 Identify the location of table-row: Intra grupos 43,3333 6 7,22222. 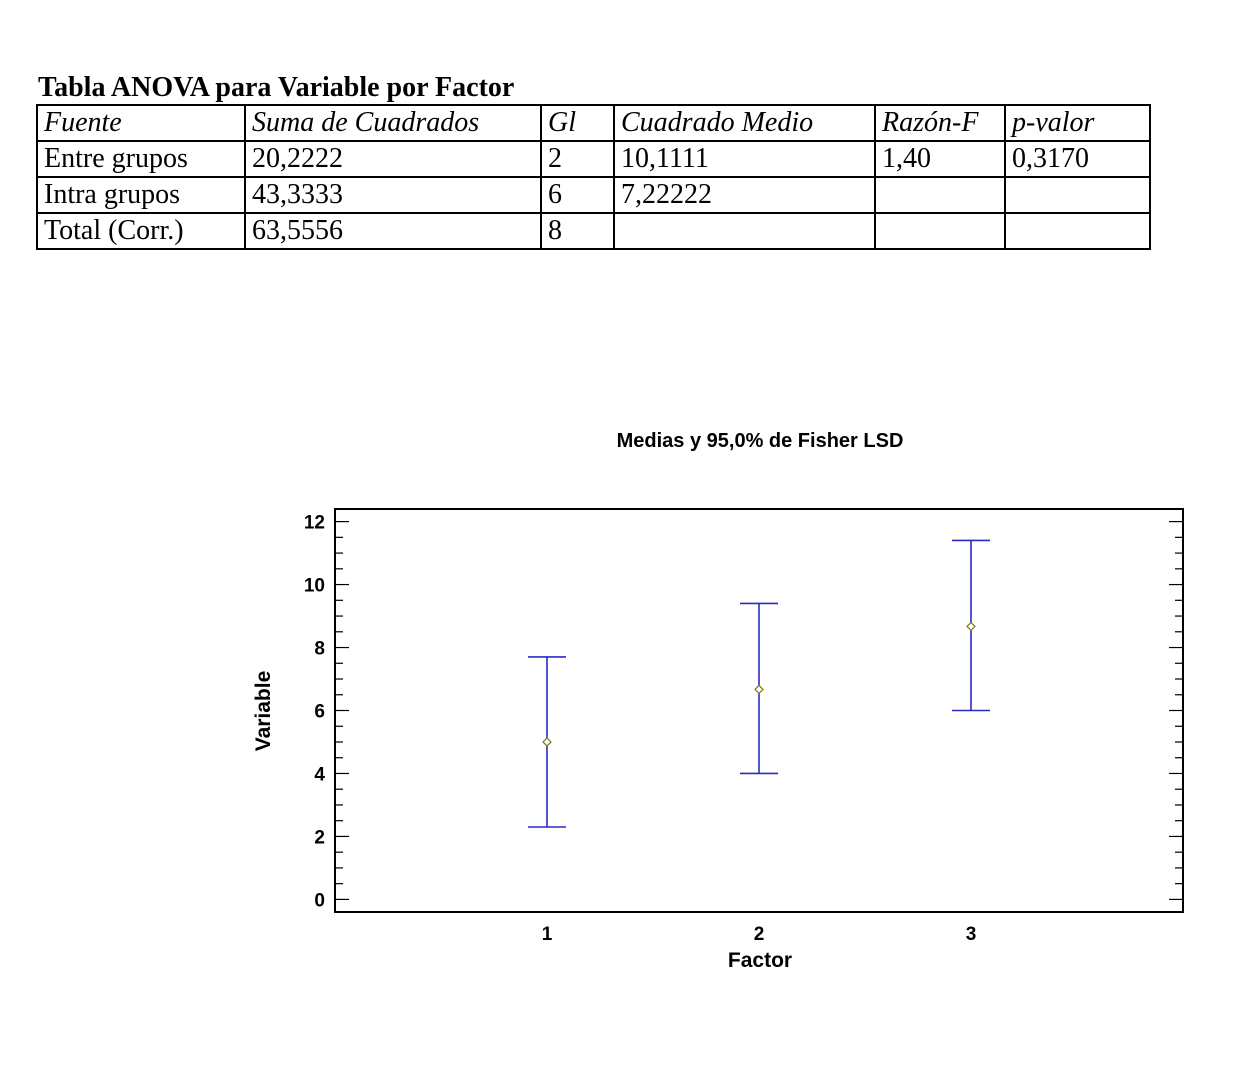
(593, 195).